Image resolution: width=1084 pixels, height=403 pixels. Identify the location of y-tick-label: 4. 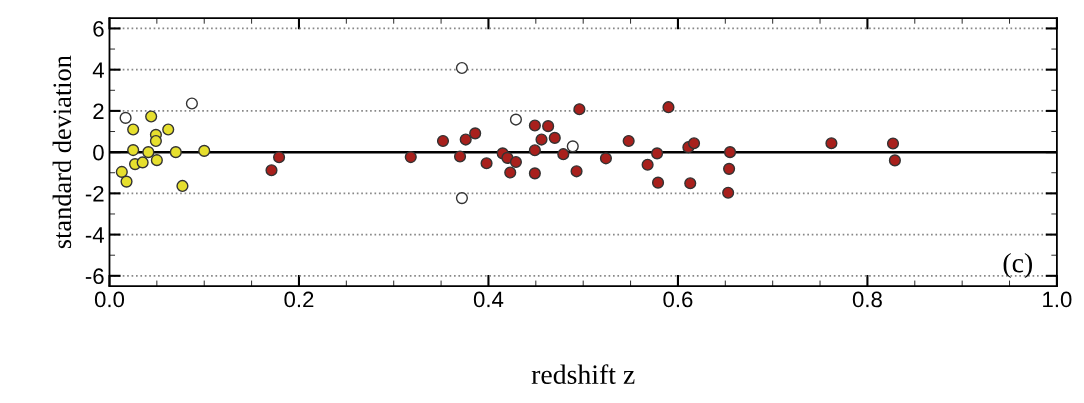
(98, 70).